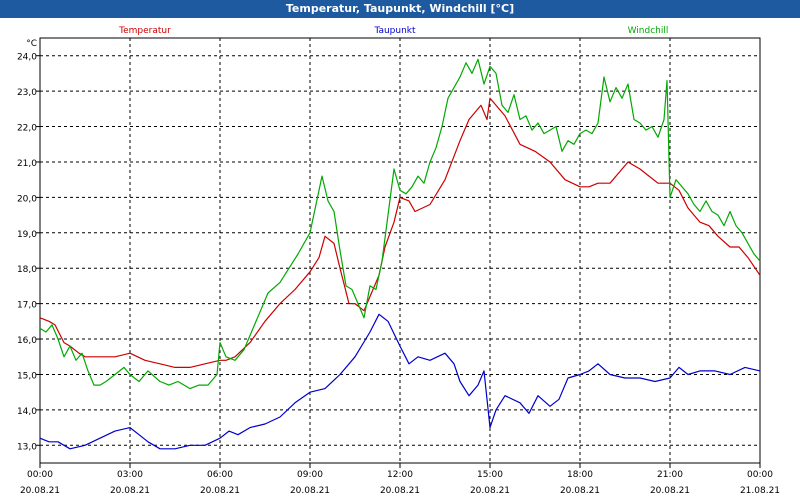 The height and width of the screenshot is (500, 800). Describe the element at coordinates (27, 306) in the screenshot. I see `y-tick-label: 17,0` at that location.